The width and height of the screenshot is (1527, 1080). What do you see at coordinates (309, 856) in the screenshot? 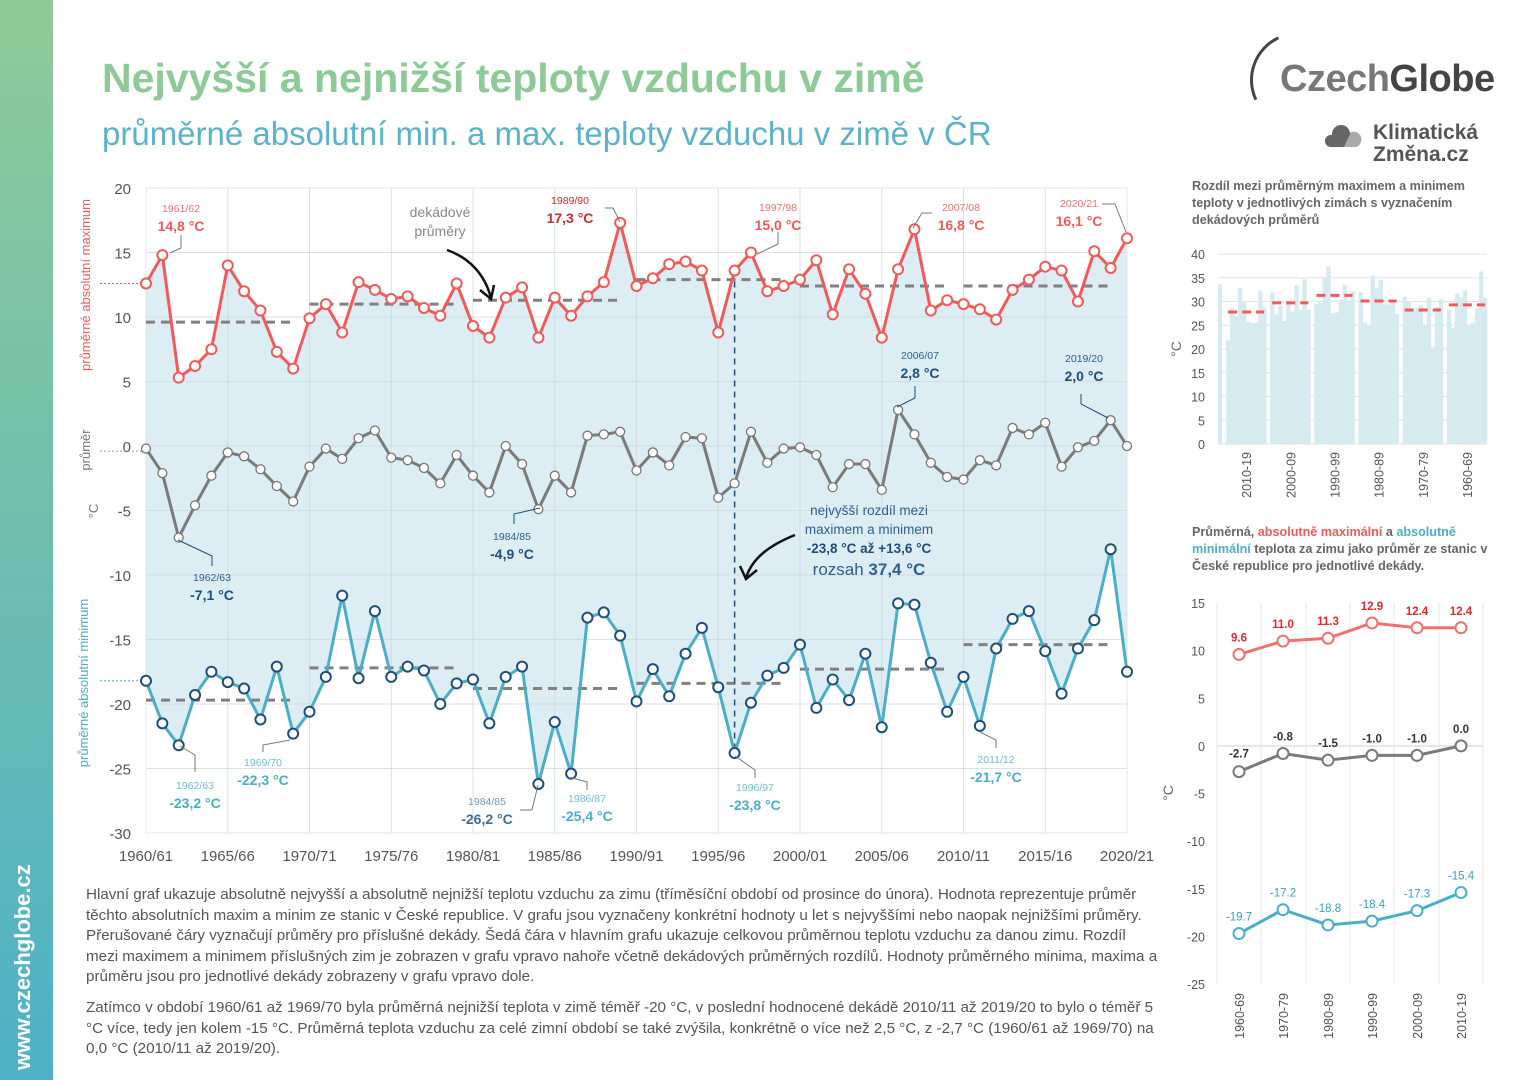
I see `x-tick-label: 1970/71` at bounding box center [309, 856].